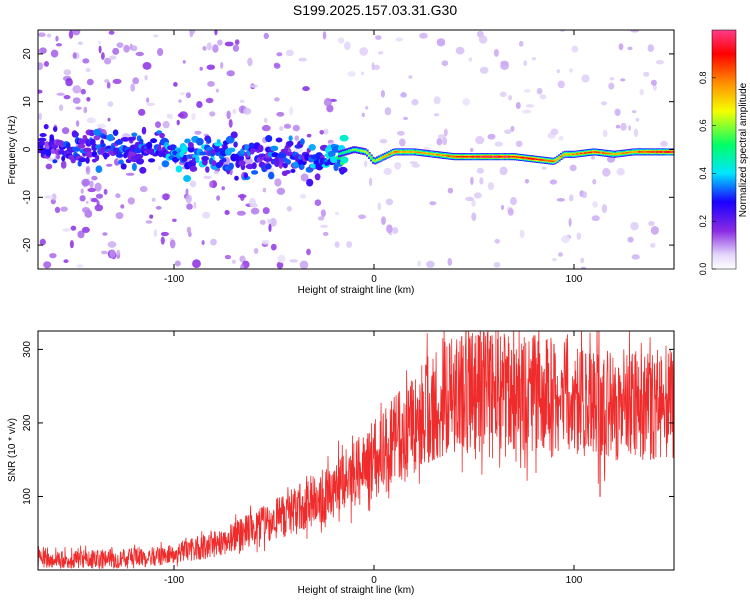 Image resolution: width=750 pixels, height=600 pixels. I want to click on spectrogram-y-tick-label: 10, so click(27, 102).